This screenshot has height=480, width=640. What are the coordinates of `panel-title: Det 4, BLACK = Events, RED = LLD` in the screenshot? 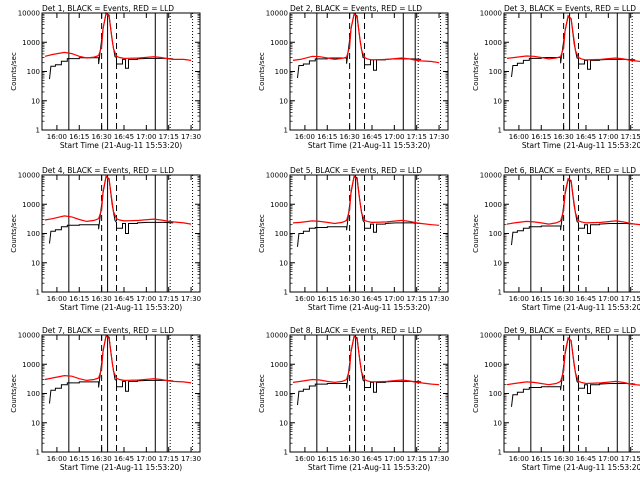 It's located at (108, 170).